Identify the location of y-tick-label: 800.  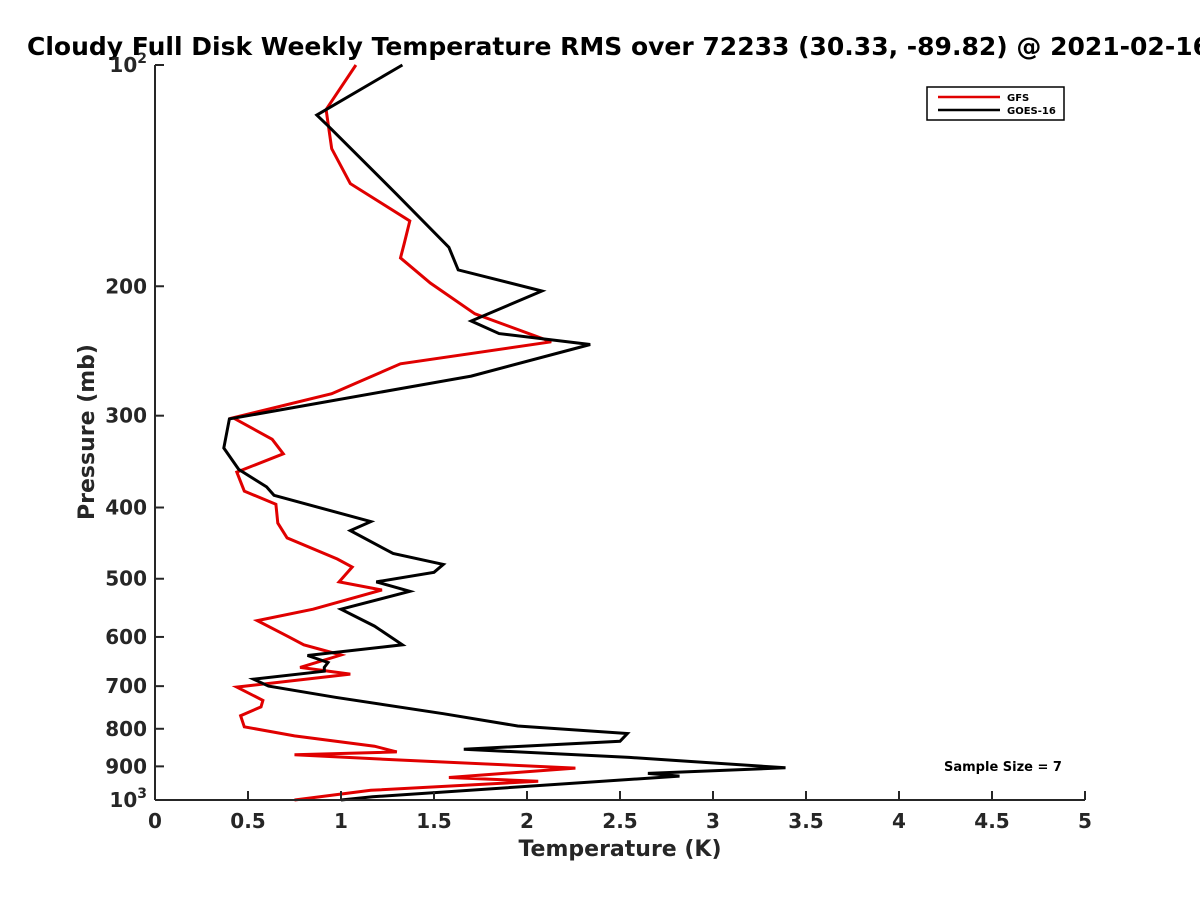
(126, 729).